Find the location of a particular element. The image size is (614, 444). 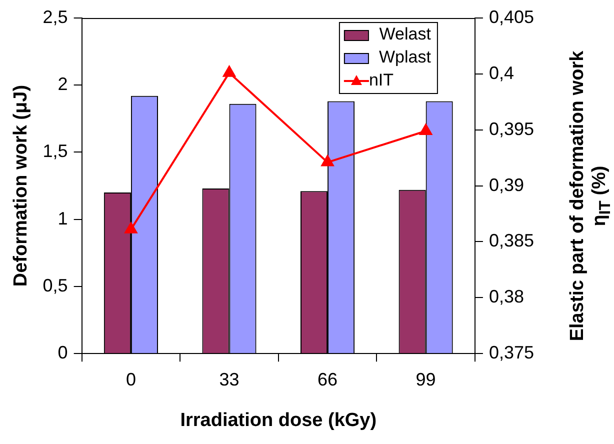

y2-tick-label: 0,39 is located at coordinates (506, 184).